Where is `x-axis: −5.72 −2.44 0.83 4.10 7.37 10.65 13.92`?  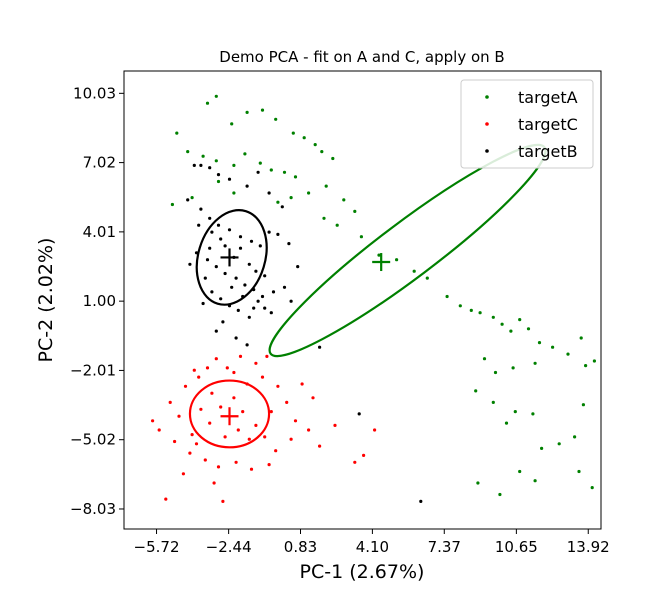 x-axis: −5.72 −2.44 0.83 4.10 7.37 10.65 13.92 is located at coordinates (372, 542).